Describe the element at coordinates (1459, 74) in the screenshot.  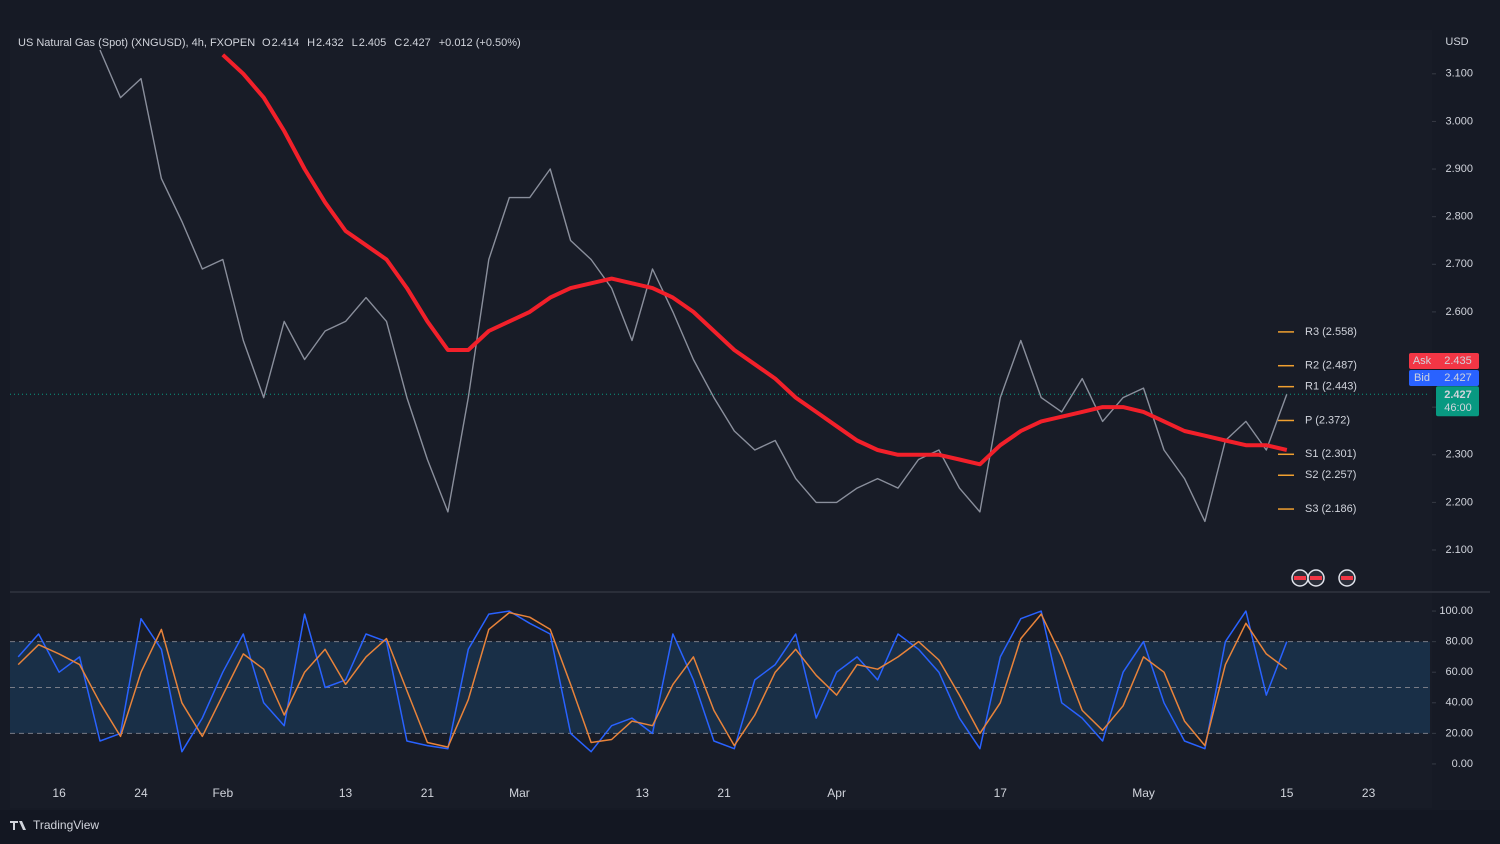
I see `y-tick-label: 3.100` at that location.